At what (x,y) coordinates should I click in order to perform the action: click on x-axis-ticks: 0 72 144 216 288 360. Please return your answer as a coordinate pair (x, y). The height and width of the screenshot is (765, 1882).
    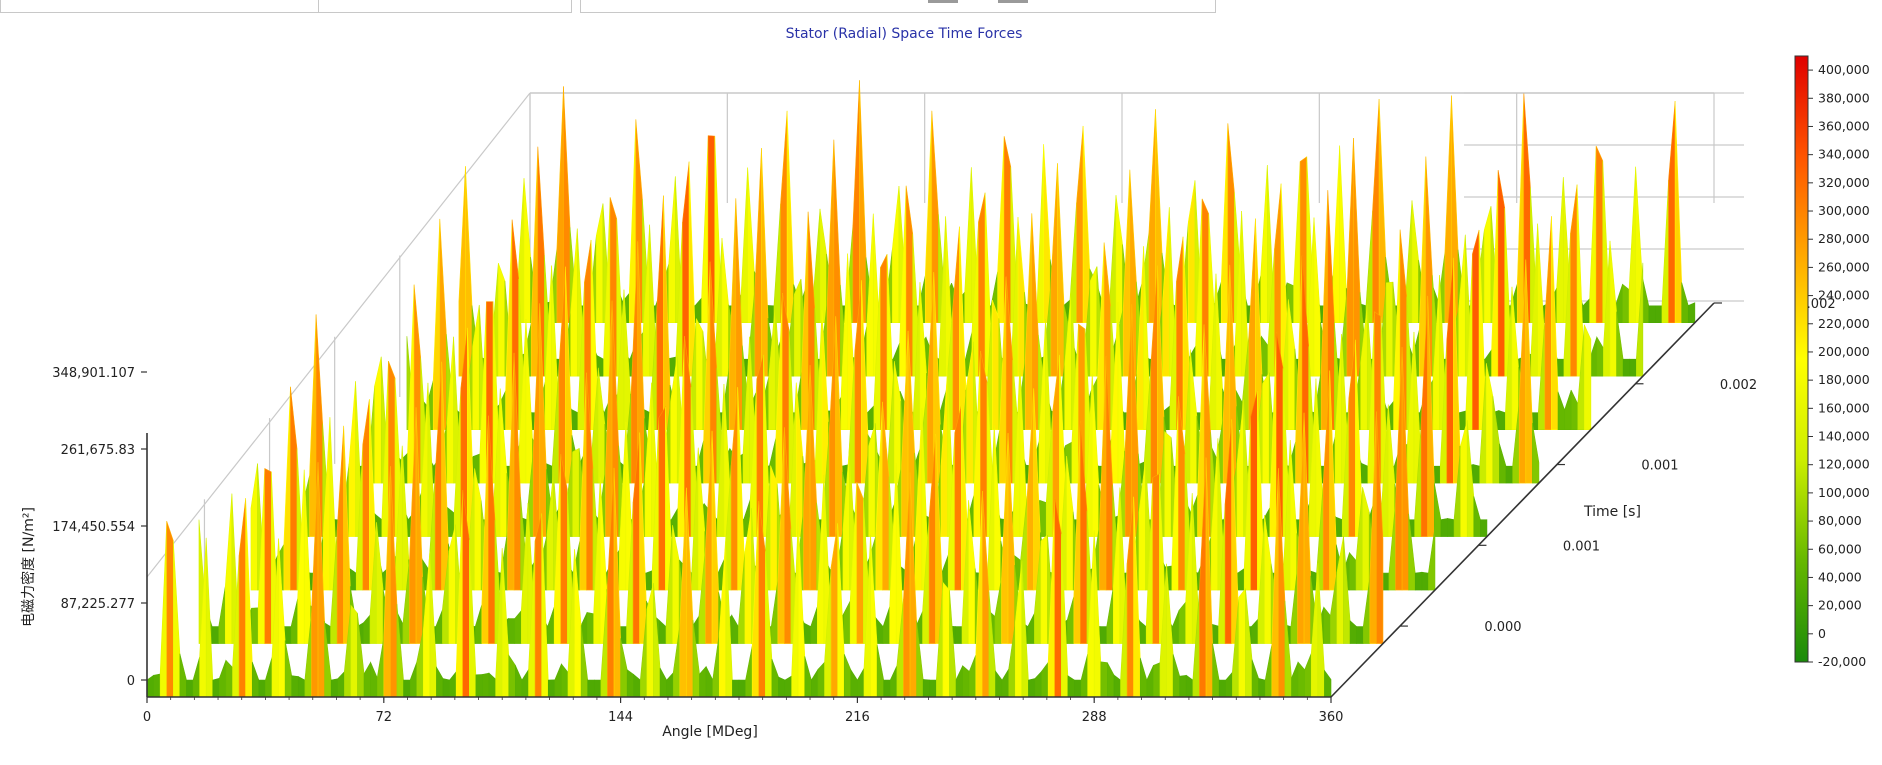
    Looking at the image, I should click on (743, 711).